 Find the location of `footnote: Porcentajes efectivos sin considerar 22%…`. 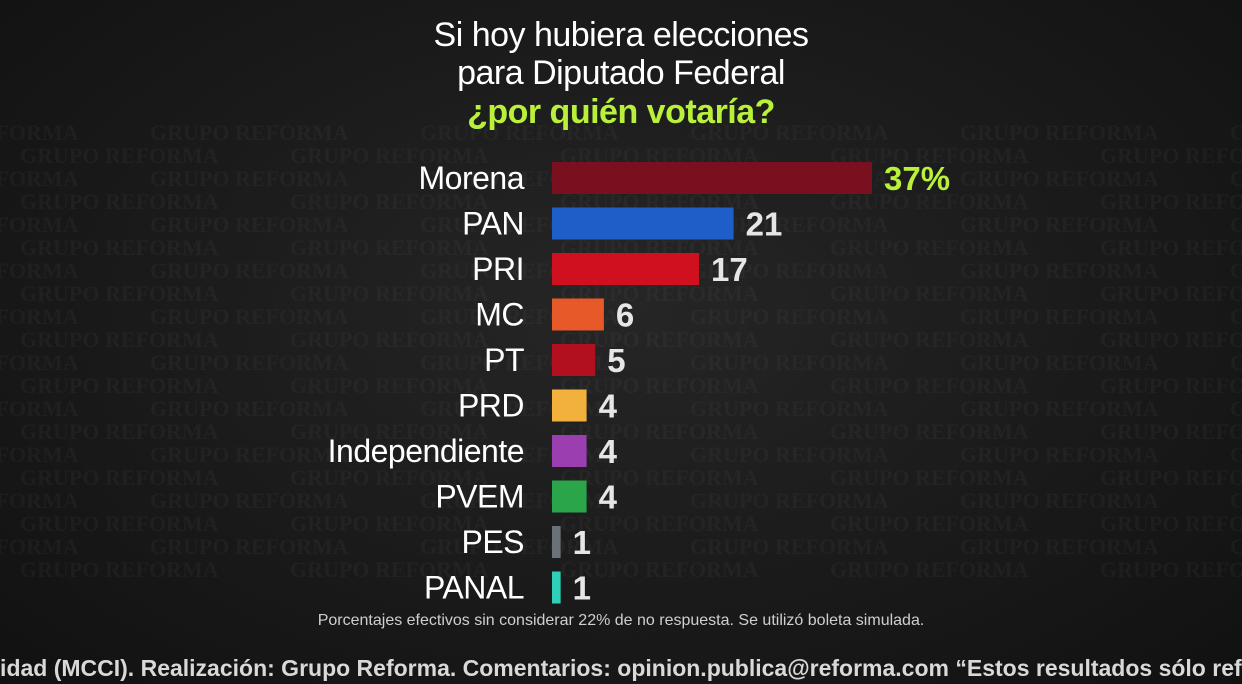

footnote: Porcentajes efectivos sin considerar 22%… is located at coordinates (621, 620).